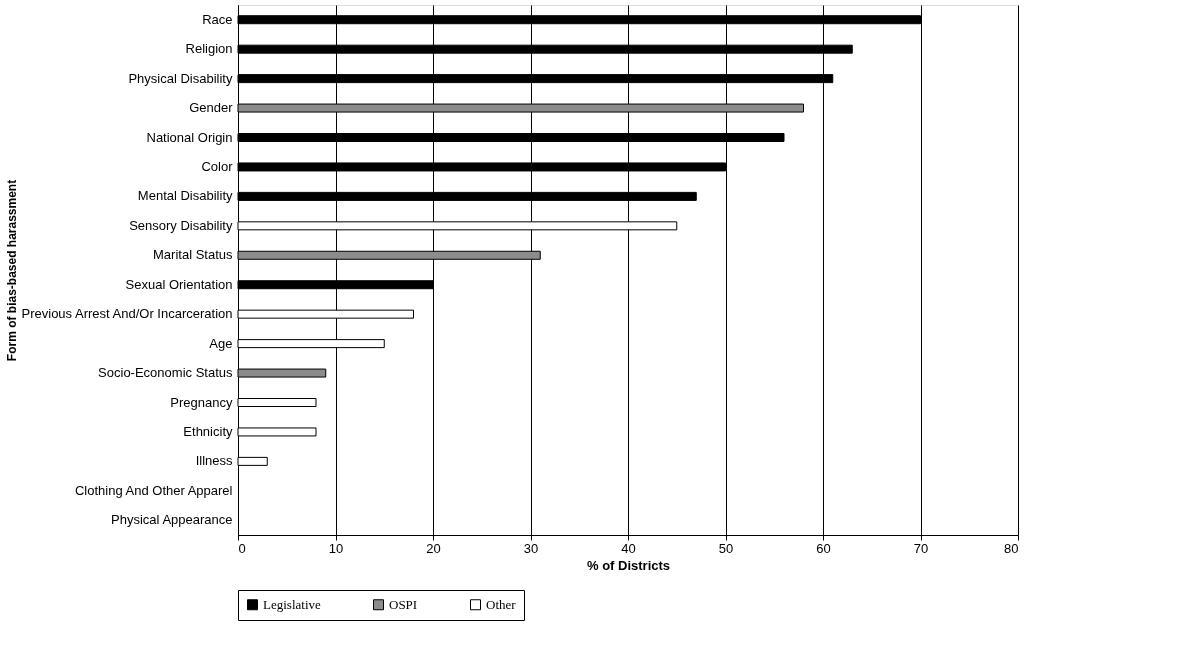 This screenshot has width=1197, height=668. I want to click on y-axis-title: Form of bias-based harassment, so click(11, 270).